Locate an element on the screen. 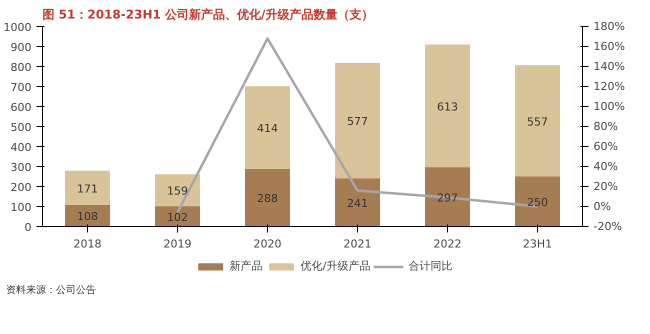  y2-tick-label: 160% is located at coordinates (609, 46).